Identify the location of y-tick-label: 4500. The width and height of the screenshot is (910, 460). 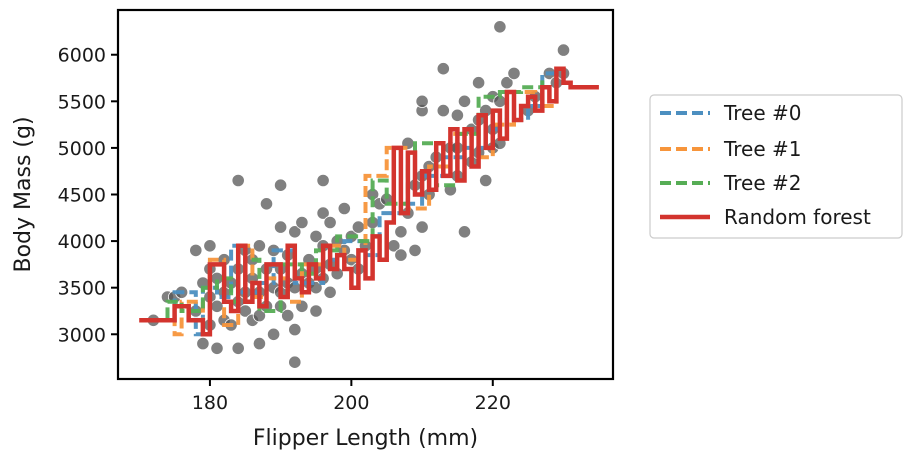
(82, 196).